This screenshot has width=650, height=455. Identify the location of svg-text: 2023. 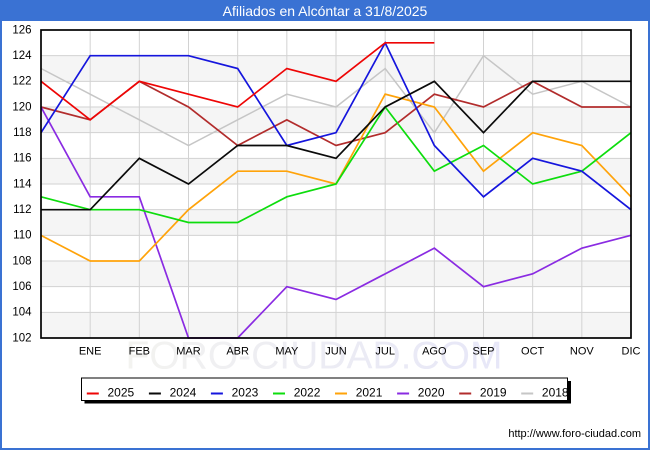
(245, 393).